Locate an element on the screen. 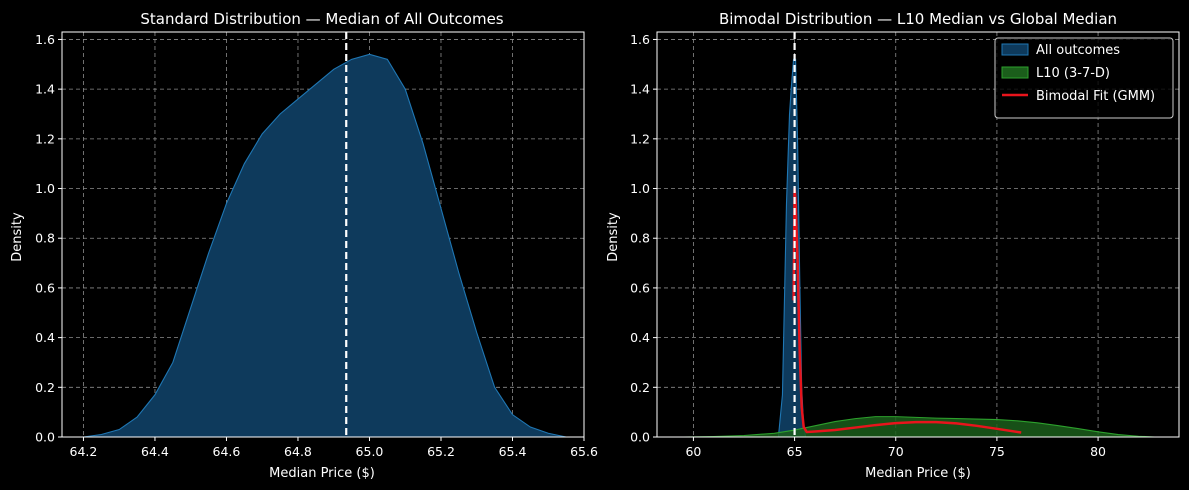  left-ytick-label-3: 0.6 is located at coordinates (45, 287).